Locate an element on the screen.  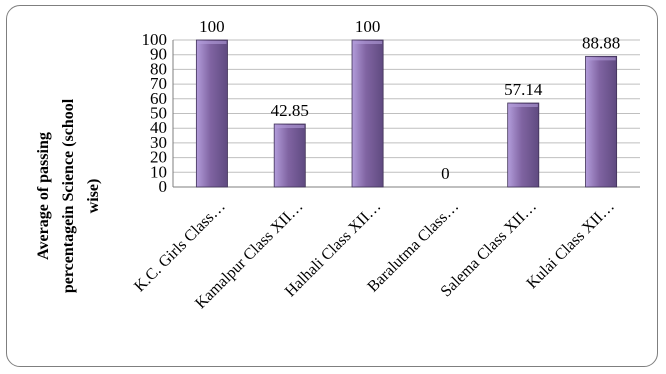
data-label: 0 is located at coordinates (445, 173).